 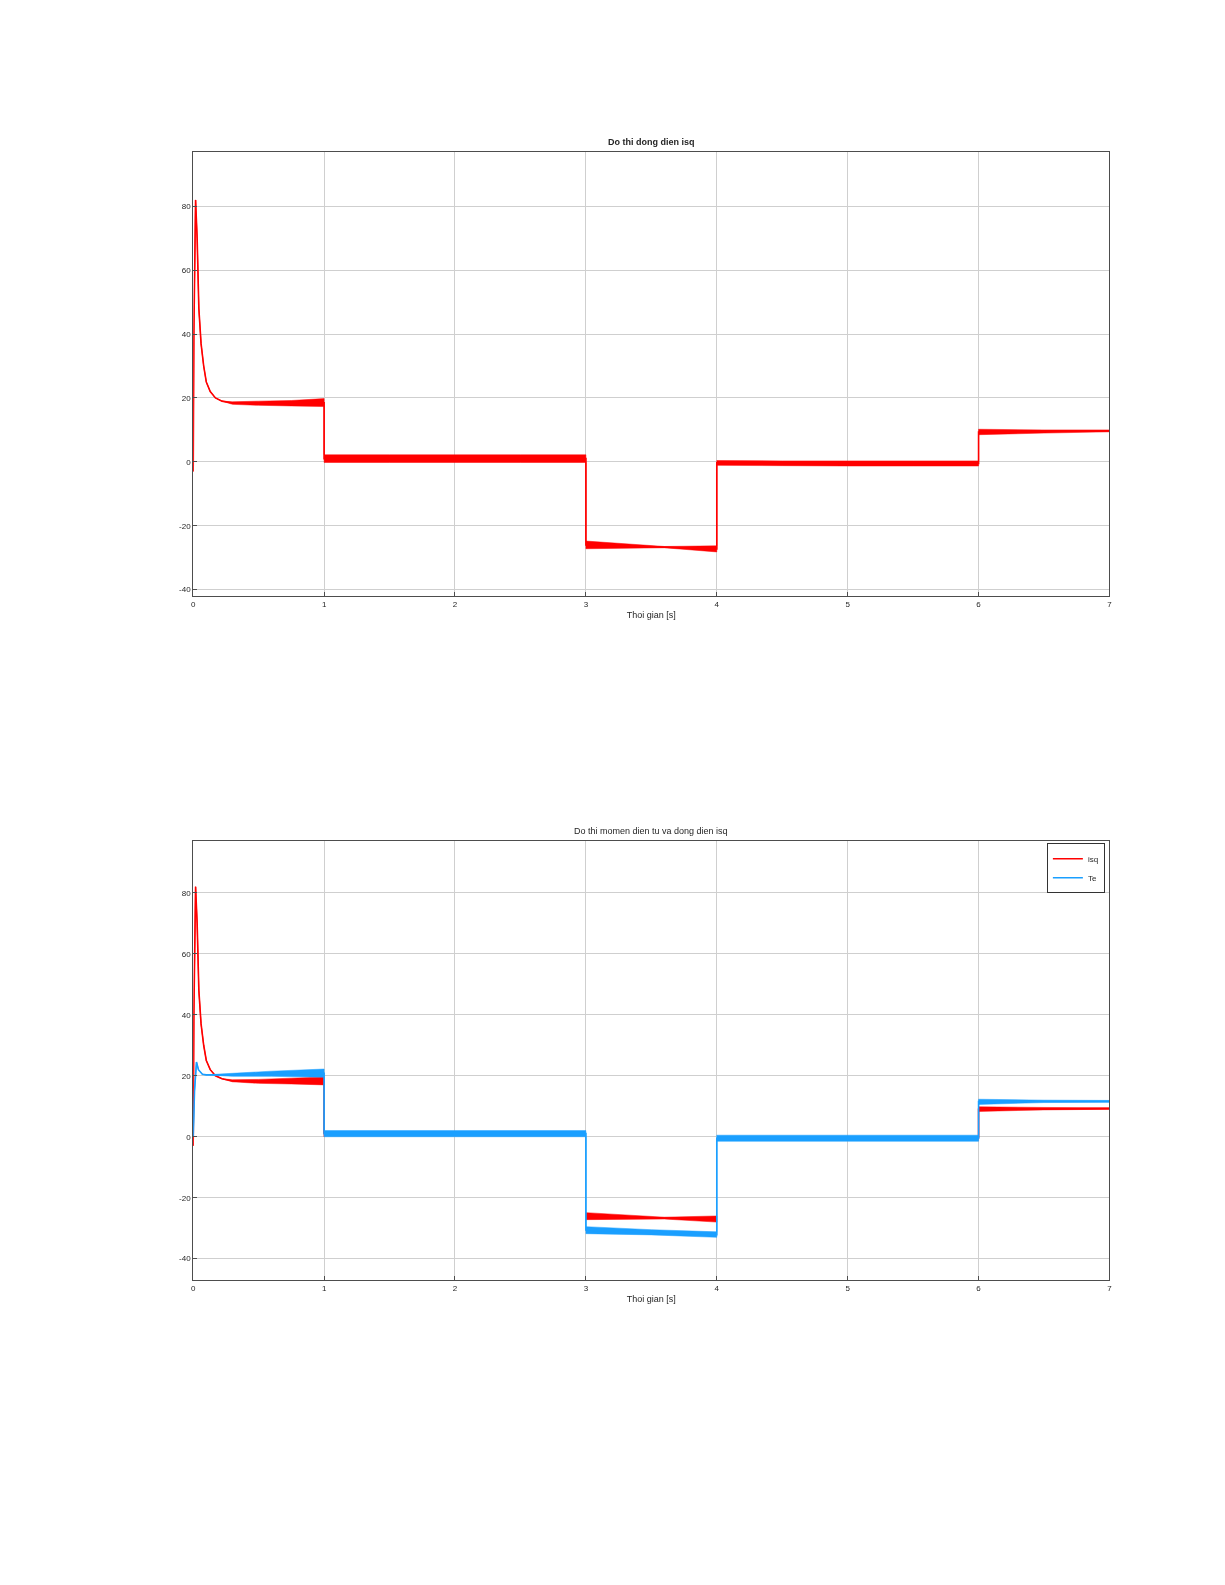 I want to click on chart-title: Do thi momen dien tu va dong dien isq, so click(x=651, y=831).